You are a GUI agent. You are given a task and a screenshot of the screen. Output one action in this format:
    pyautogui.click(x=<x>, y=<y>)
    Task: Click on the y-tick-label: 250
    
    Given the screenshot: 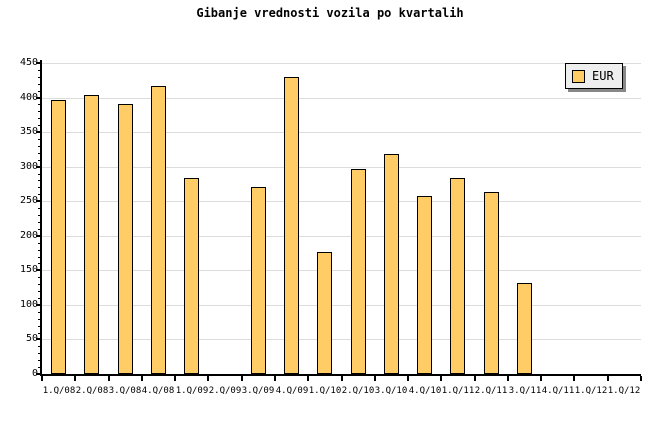 What is the action you would take?
    pyautogui.click(x=28, y=200)
    